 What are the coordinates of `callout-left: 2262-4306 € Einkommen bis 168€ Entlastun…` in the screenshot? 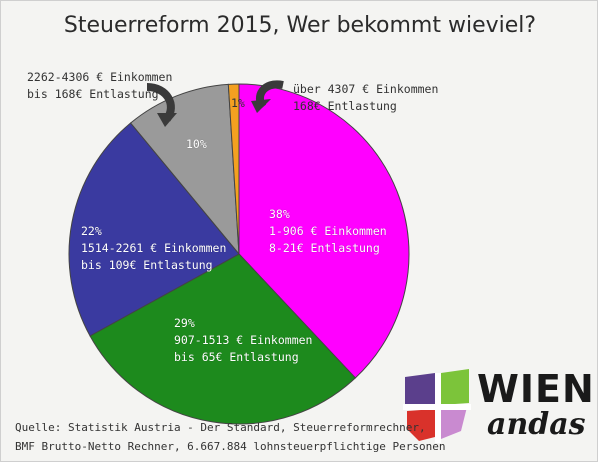 It's located at (100, 85).